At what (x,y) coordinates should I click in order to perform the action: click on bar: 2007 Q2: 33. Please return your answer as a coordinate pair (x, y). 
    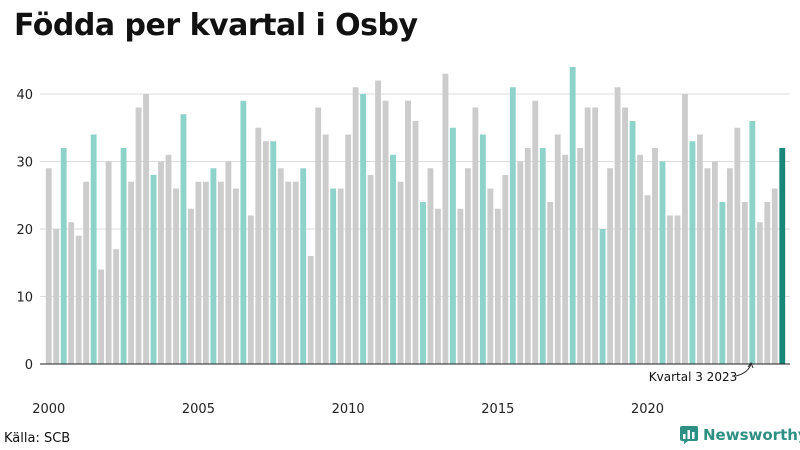
    Looking at the image, I should click on (265, 252).